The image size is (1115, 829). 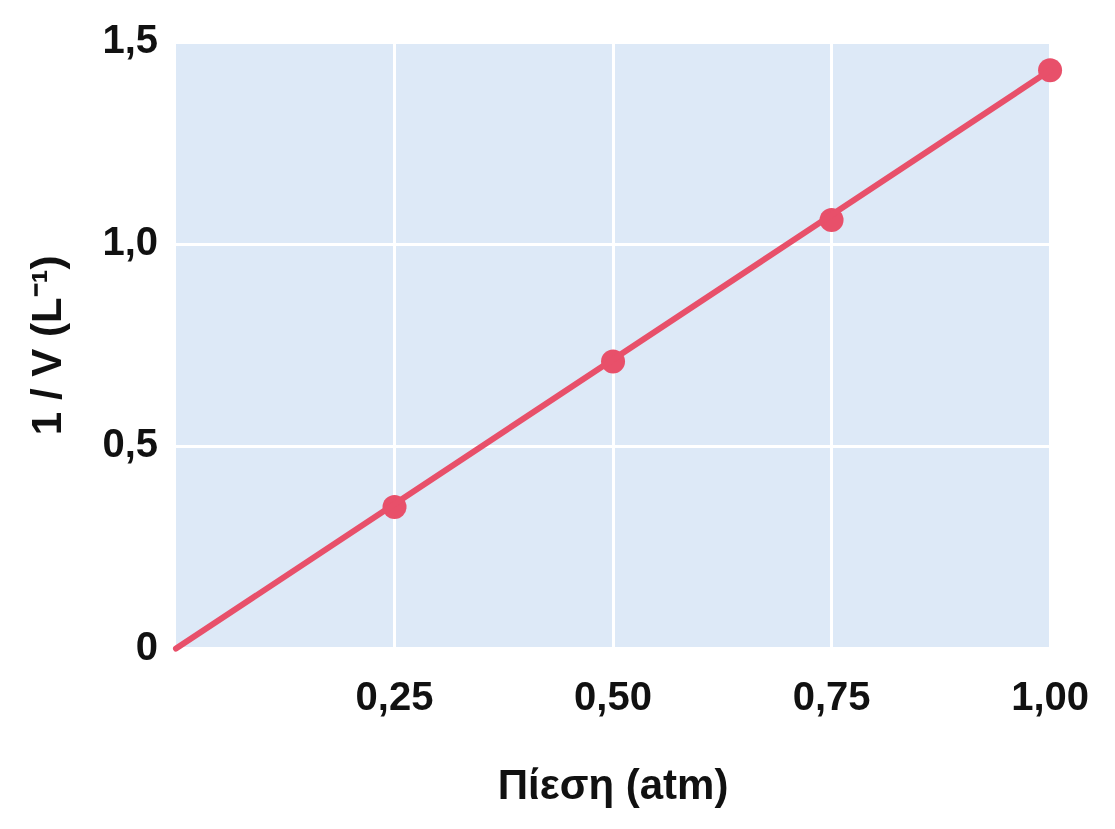 What do you see at coordinates (394, 695) in the screenshot?
I see `x-tick-label: 0,25` at bounding box center [394, 695].